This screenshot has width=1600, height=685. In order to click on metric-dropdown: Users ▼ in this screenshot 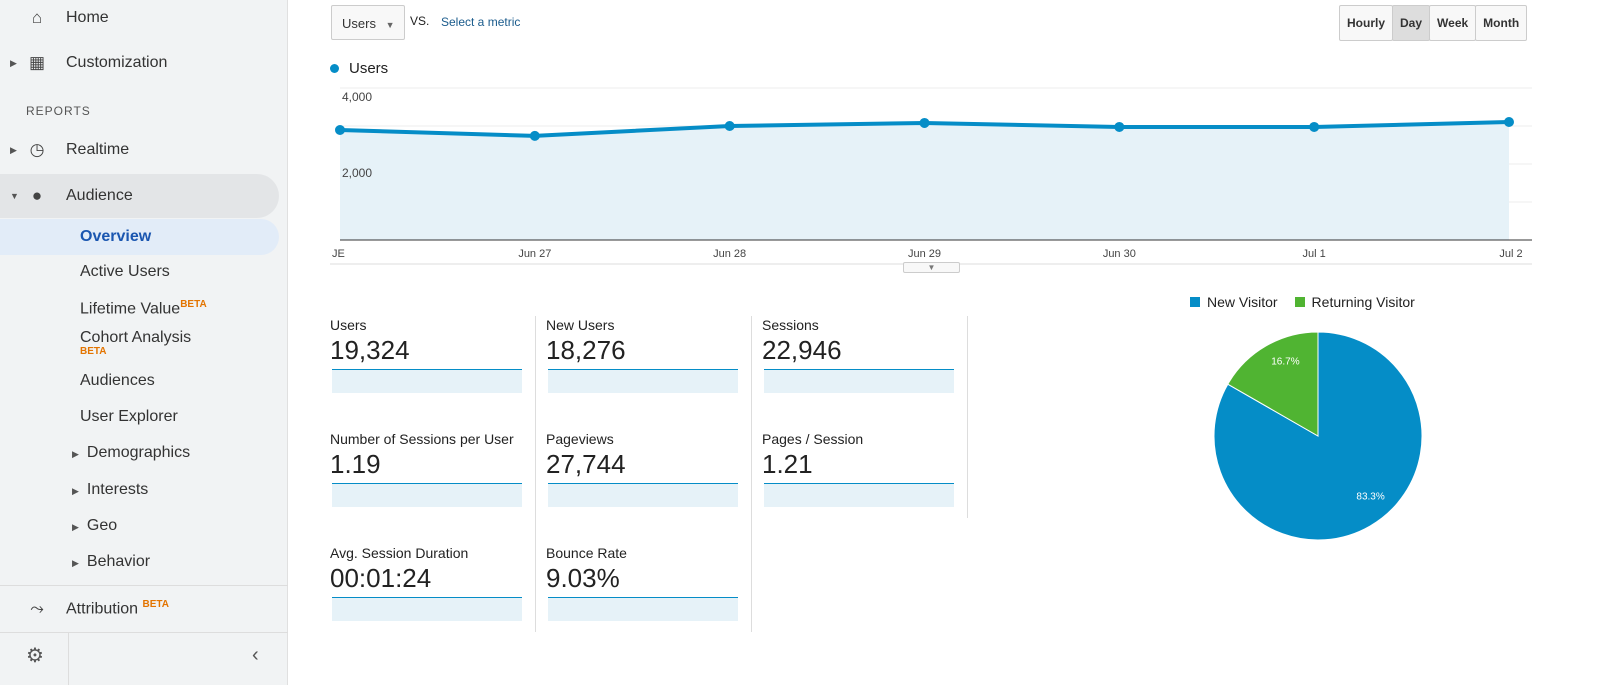, I will do `click(368, 22)`.